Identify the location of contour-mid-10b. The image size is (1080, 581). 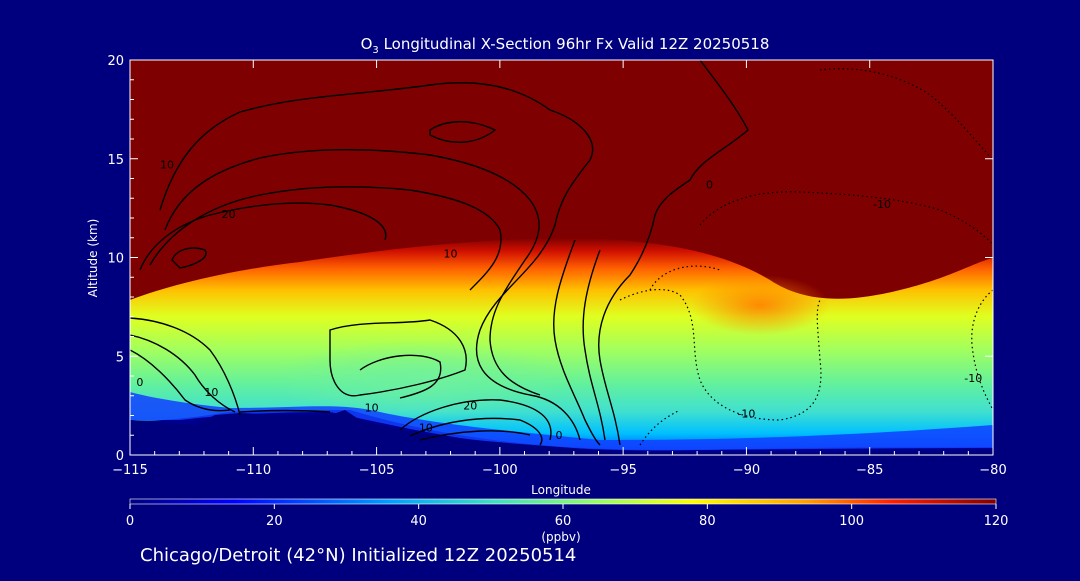
(594, 345).